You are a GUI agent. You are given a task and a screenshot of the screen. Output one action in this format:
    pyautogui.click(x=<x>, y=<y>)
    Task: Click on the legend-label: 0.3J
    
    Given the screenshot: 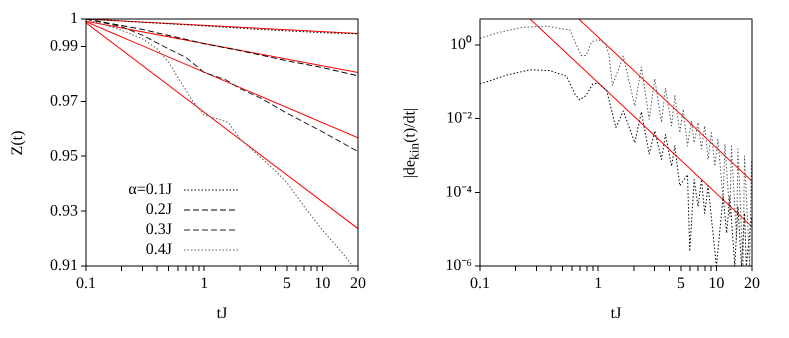 What is the action you would take?
    pyautogui.click(x=159, y=229)
    